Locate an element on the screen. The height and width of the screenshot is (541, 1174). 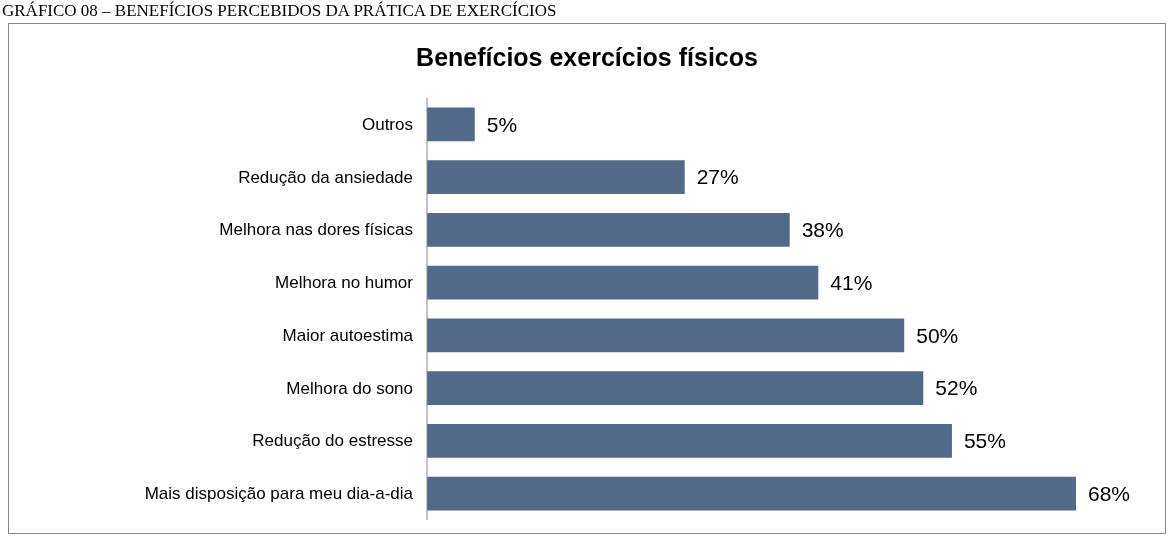
text: GRÁFICO 08 – BENEFÍCIOS PERCEBIDOS DA PRÁTICA DE EXERCÍCIOS is located at coordinates (279, 10).